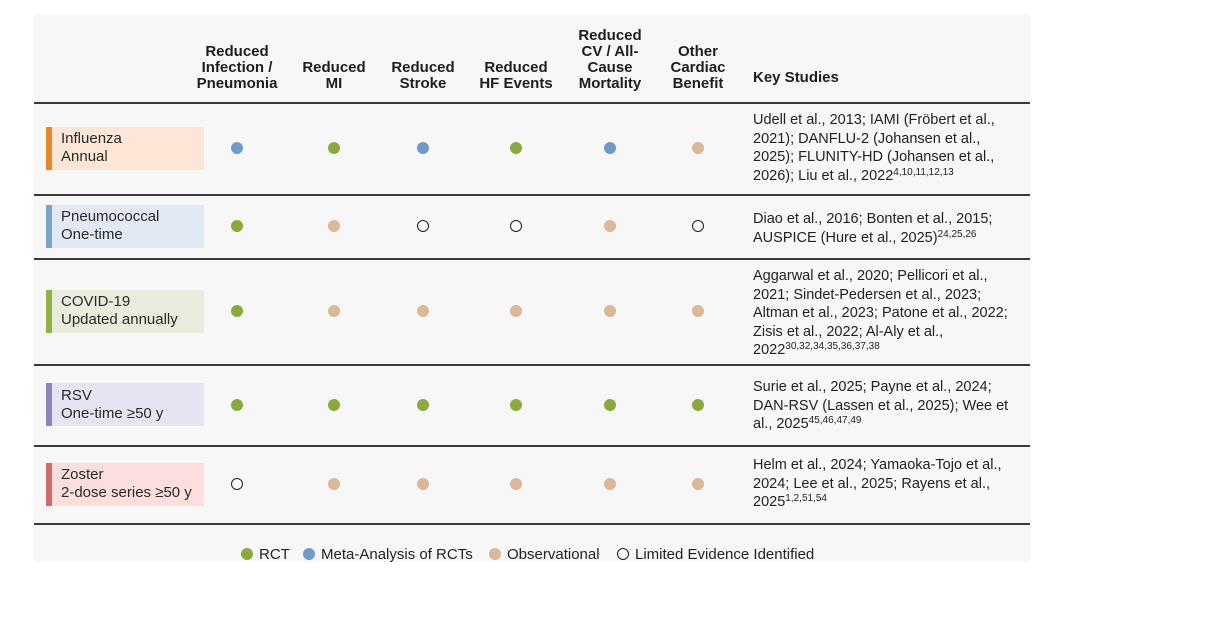 This screenshot has width=1218, height=626. What do you see at coordinates (553, 554) in the screenshot?
I see `legend-label: Observational` at bounding box center [553, 554].